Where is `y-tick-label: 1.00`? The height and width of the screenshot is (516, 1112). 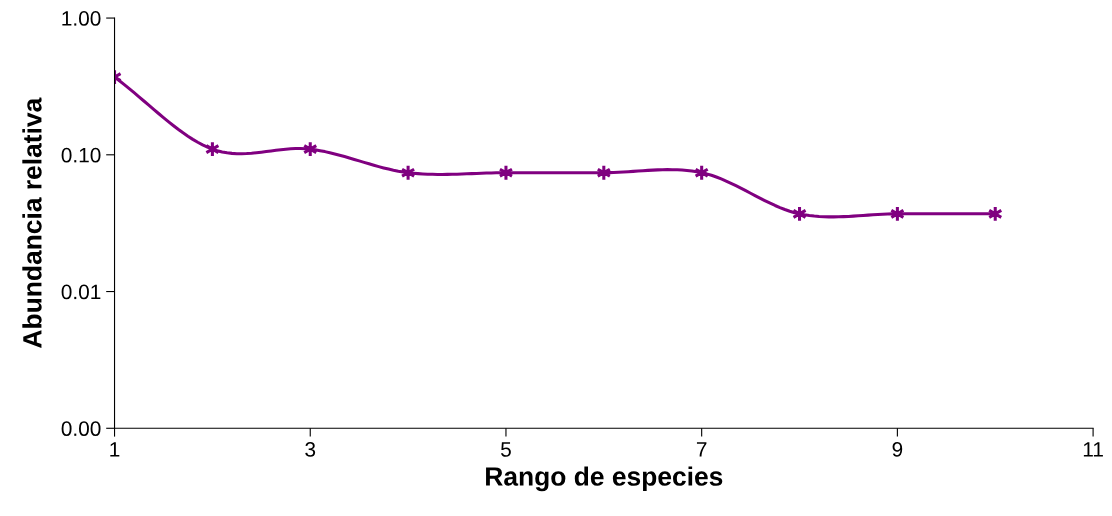
y-tick-label: 1.00 is located at coordinates (81, 18).